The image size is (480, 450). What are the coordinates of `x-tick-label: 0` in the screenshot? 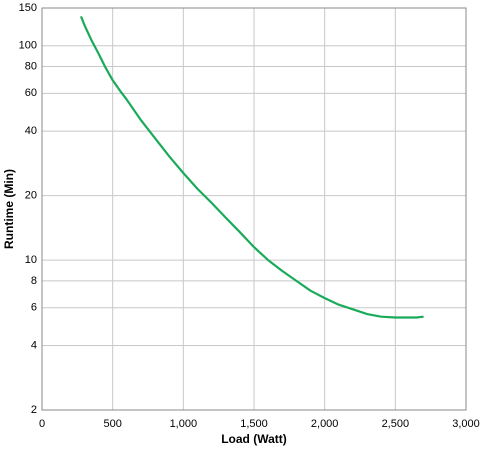 It's located at (42, 424).